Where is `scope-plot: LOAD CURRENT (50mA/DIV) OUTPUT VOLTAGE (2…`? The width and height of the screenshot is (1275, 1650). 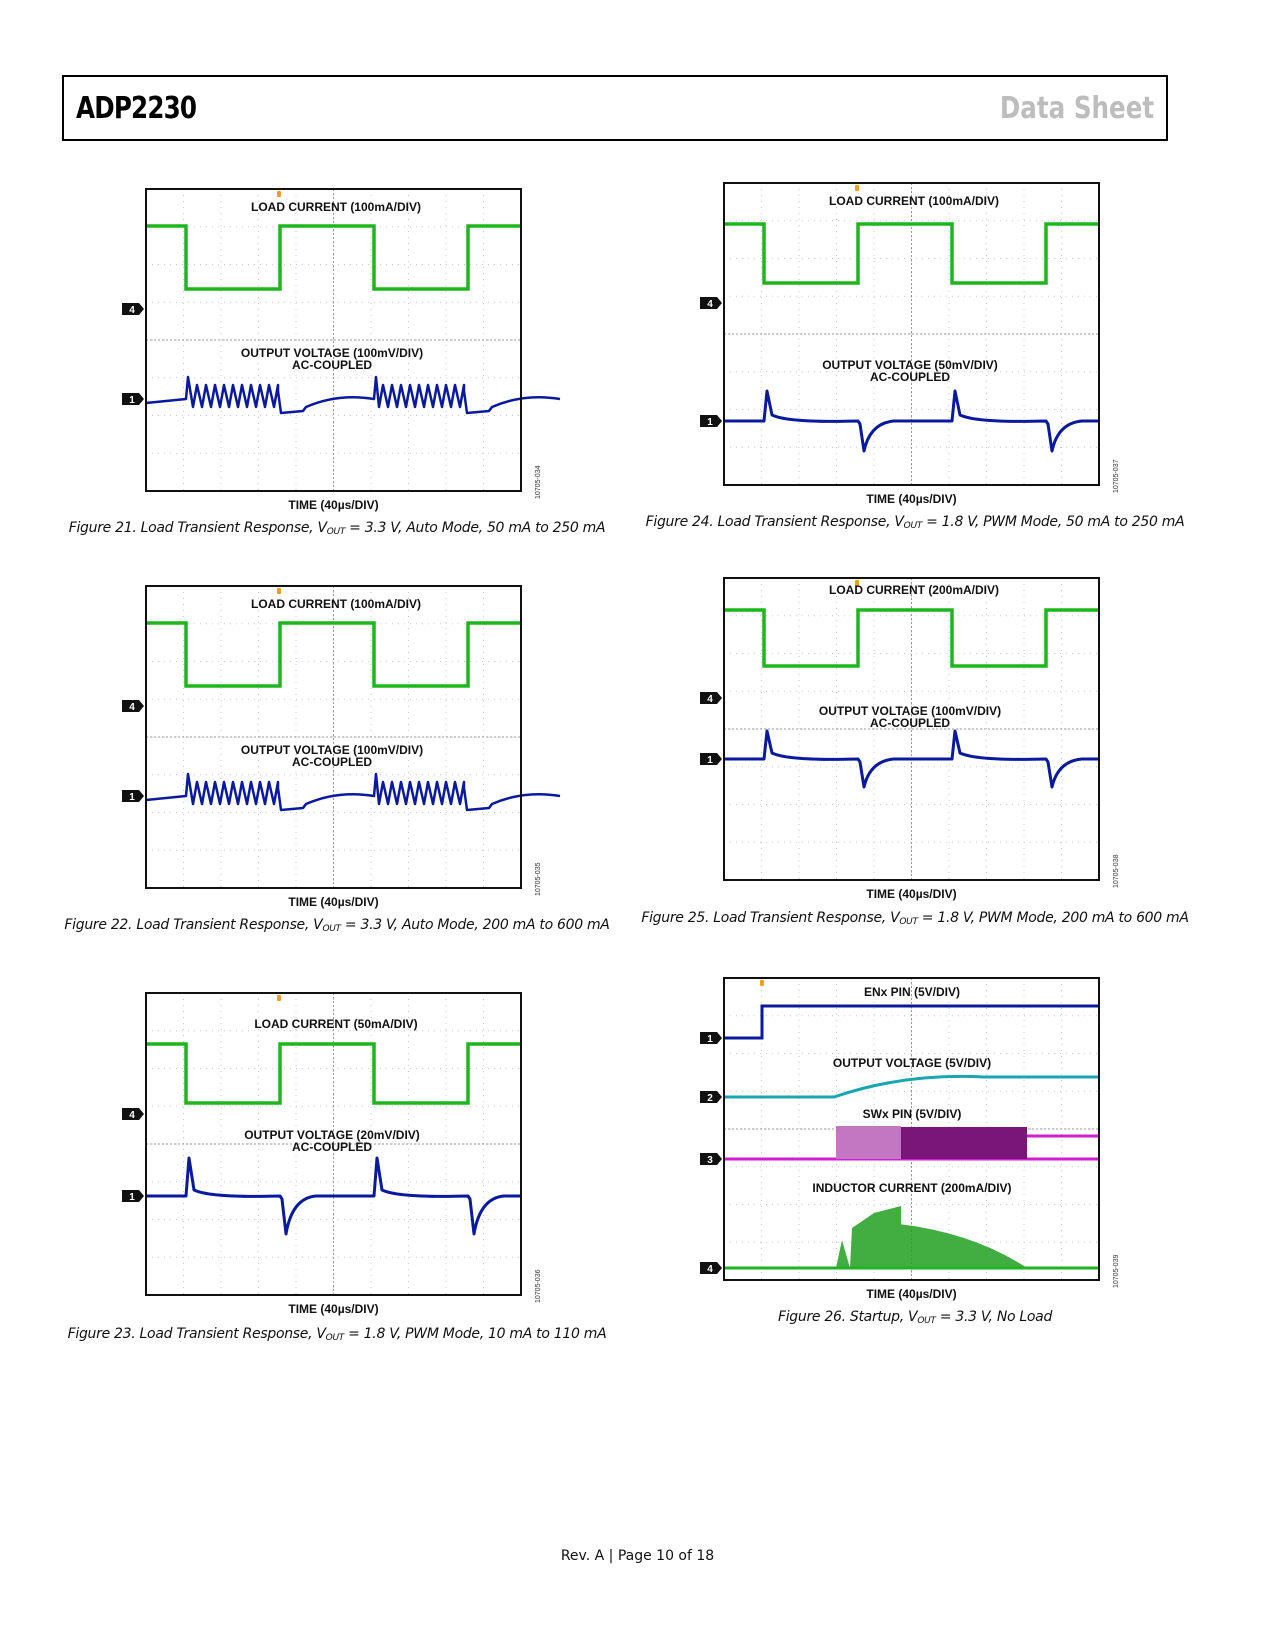
scope-plot: LOAD CURRENT (50mA/DIV) OUTPUT VOLTAGE (2… is located at coordinates (332, 1154).